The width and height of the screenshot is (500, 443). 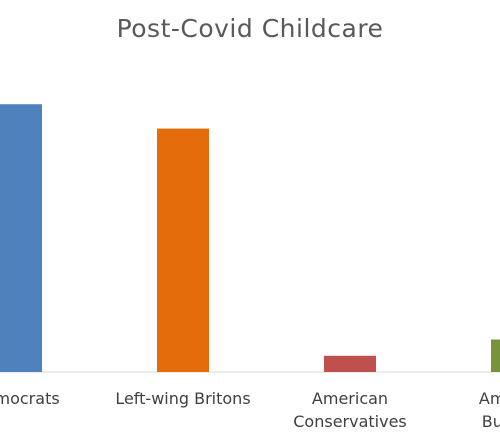 I want to click on x-tick-label: Conservatives, so click(x=350, y=421).